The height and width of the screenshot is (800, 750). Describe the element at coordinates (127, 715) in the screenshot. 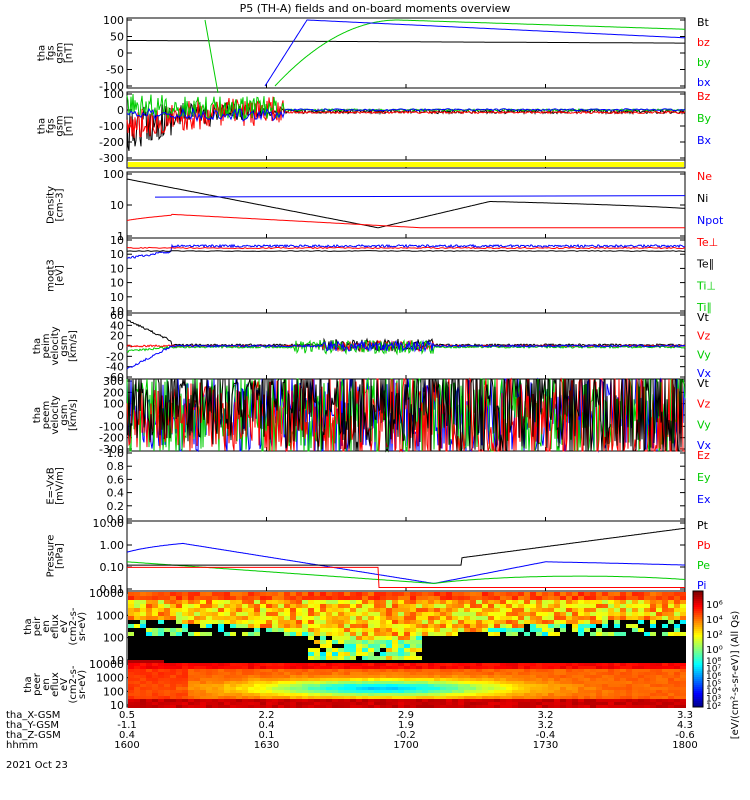

I see `x-axis-value: 0.5` at that location.